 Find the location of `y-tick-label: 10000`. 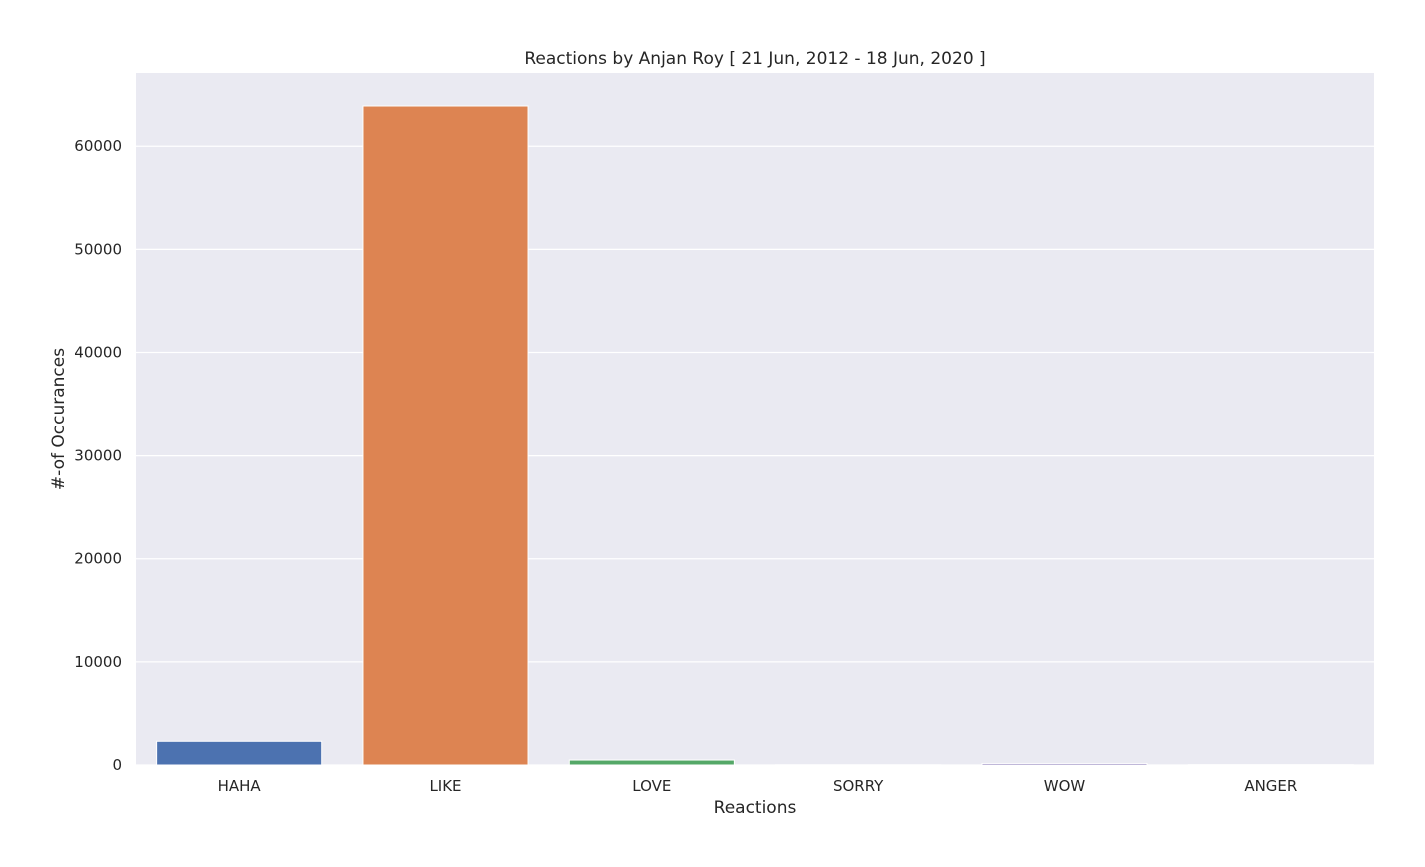

y-tick-label: 10000 is located at coordinates (98, 662).